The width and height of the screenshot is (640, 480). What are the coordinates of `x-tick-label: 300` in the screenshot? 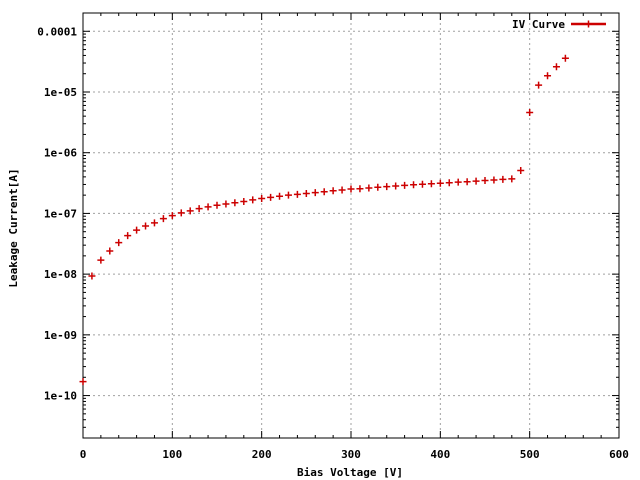 It's located at (351, 454).